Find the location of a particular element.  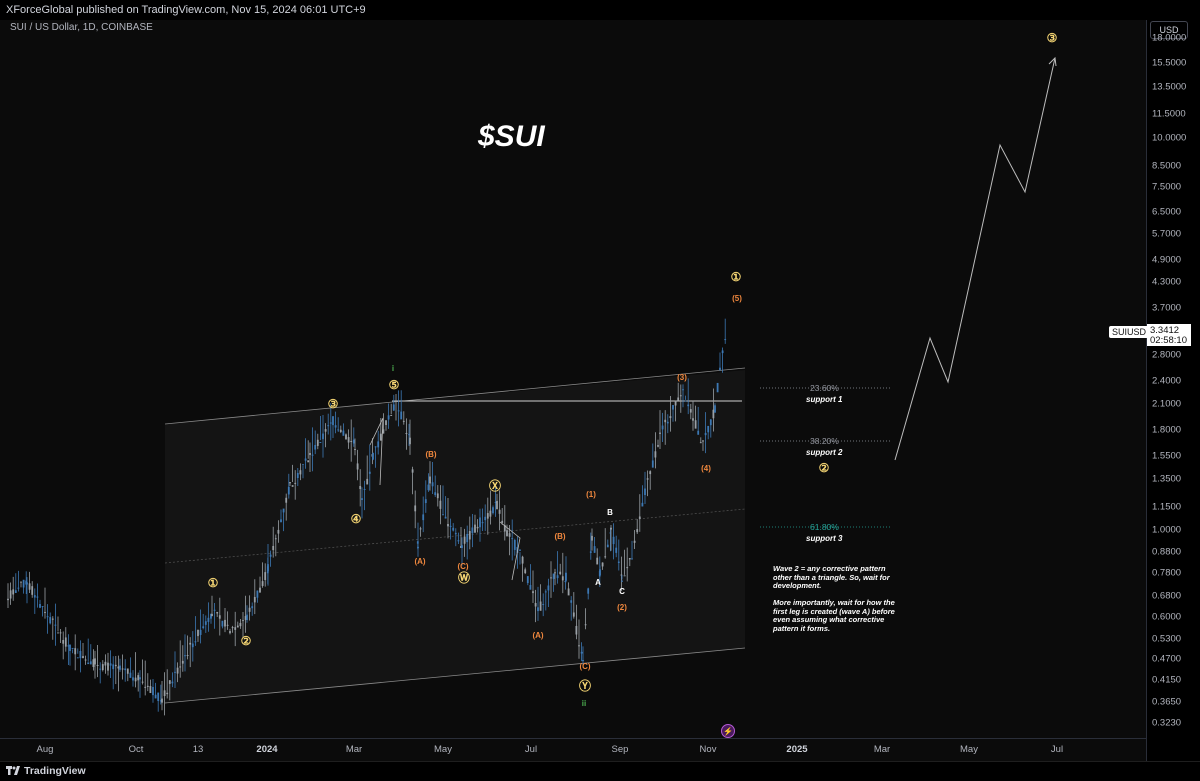

wave-label: (B) is located at coordinates (559, 536).